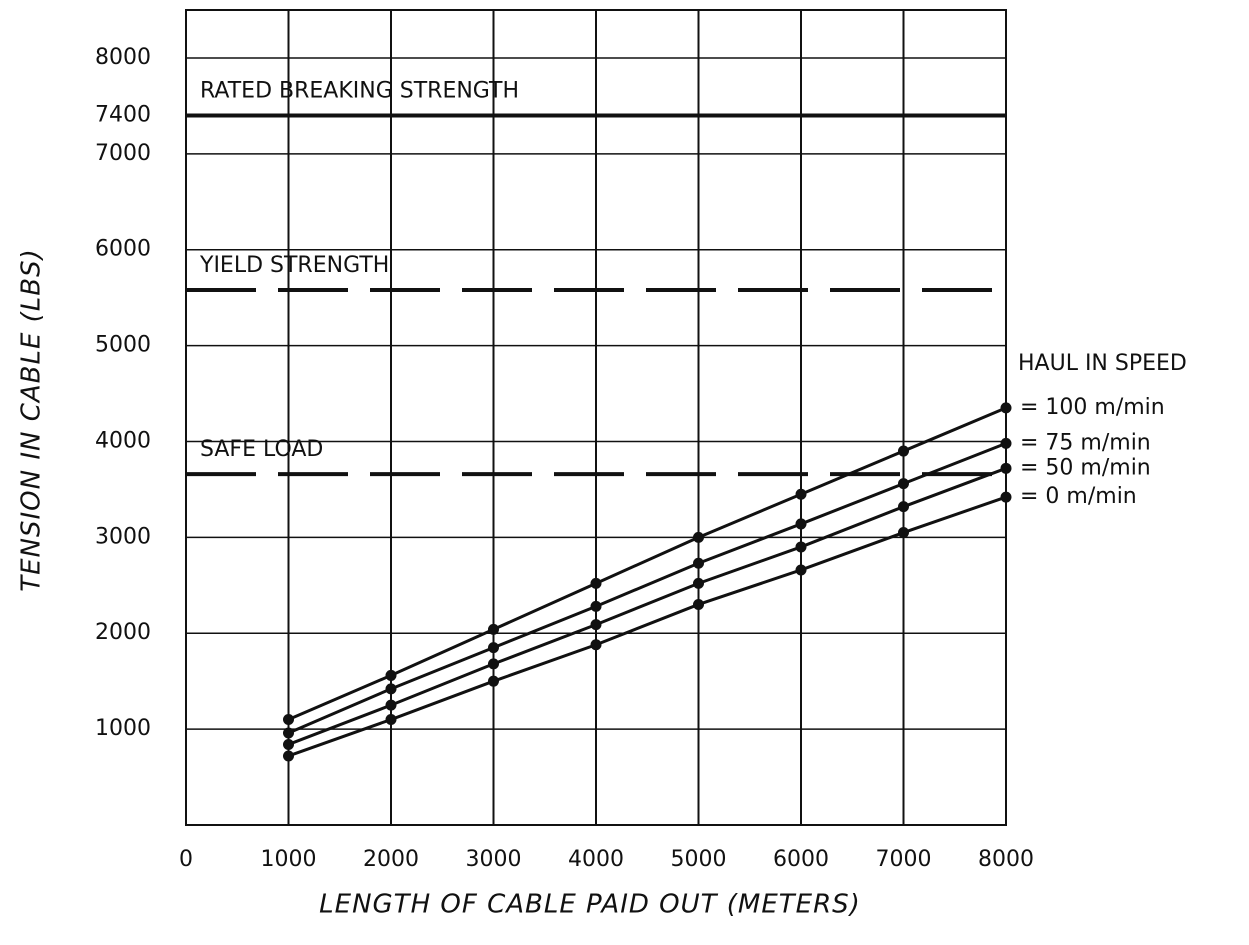 This screenshot has height=945, width=1249. What do you see at coordinates (699, 859) in the screenshot?
I see `x-tick-label: 5000` at bounding box center [699, 859].